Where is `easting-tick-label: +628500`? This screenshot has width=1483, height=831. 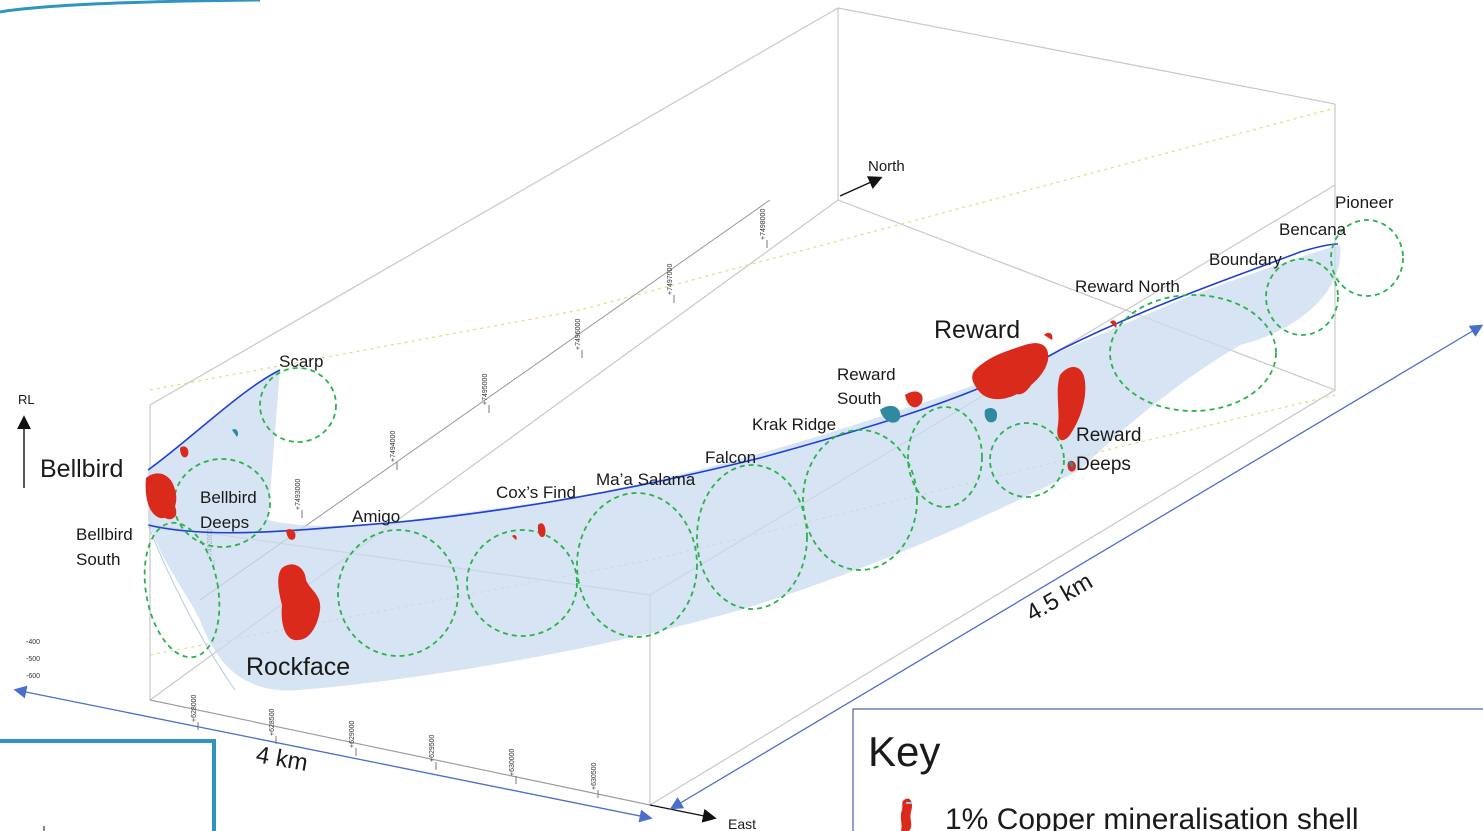
easting-tick-label: +628500 is located at coordinates (272, 722).